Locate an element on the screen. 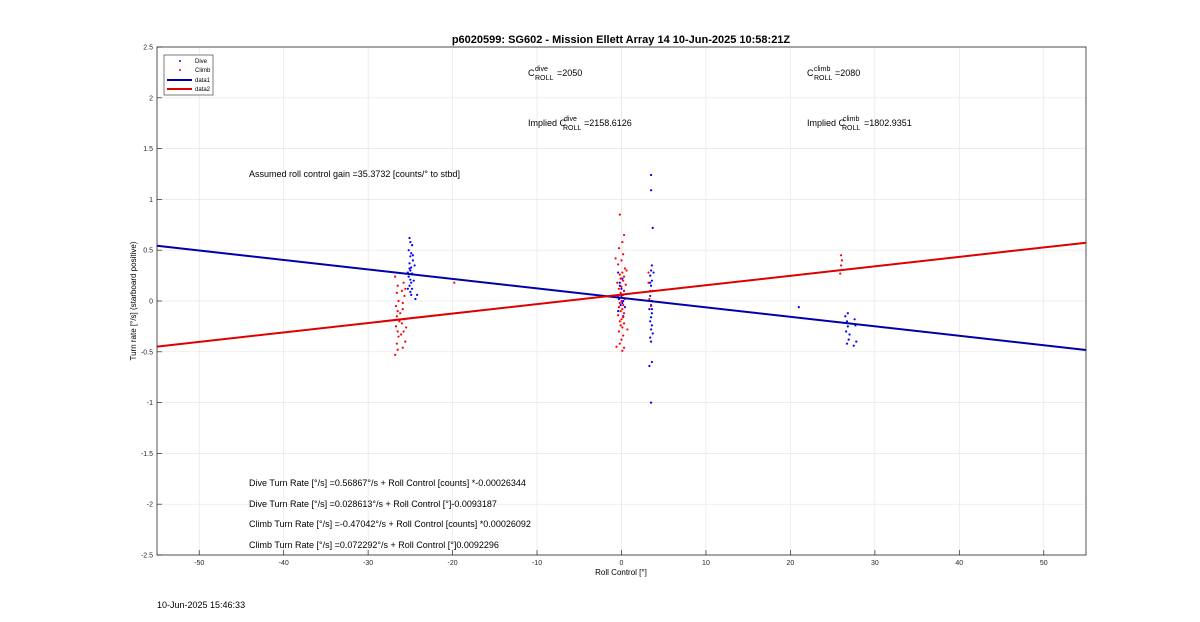  annotation-c-dive-sub: ROLL is located at coordinates (544, 78).